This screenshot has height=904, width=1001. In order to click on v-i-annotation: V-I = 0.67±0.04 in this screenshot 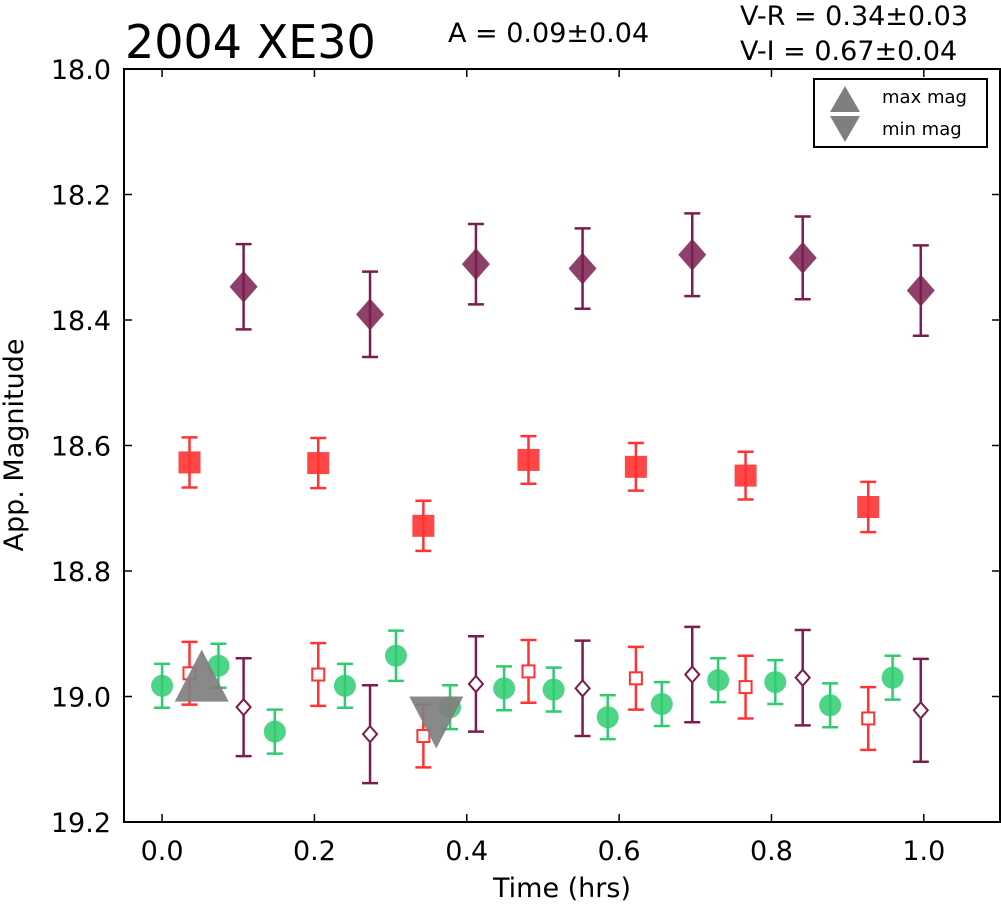, I will do `click(848, 51)`.